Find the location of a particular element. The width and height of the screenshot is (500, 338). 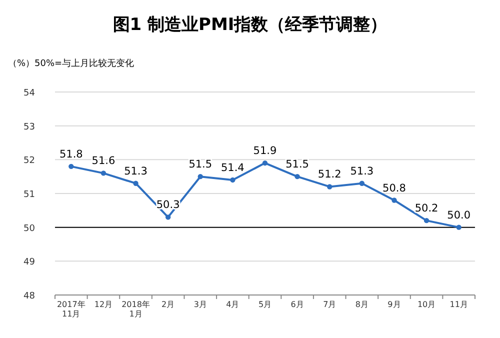

x-tick-label: 2018年 1月 is located at coordinates (136, 309).